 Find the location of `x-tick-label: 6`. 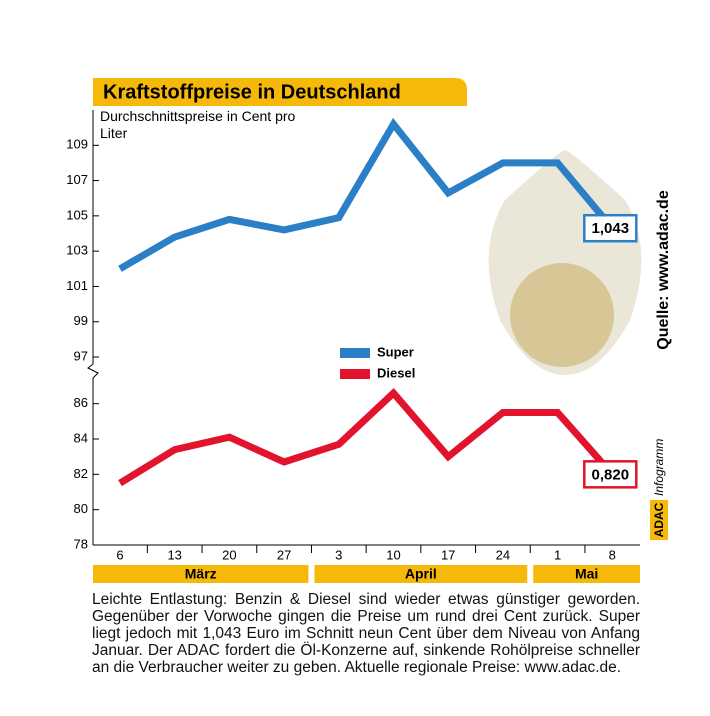

x-tick-label: 6 is located at coordinates (119, 554).